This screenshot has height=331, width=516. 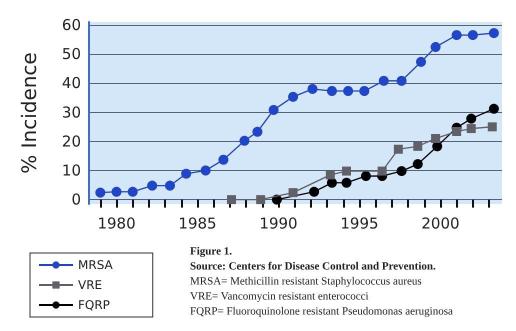 What do you see at coordinates (71, 25) in the screenshot?
I see `y-tick-label: 60` at bounding box center [71, 25].